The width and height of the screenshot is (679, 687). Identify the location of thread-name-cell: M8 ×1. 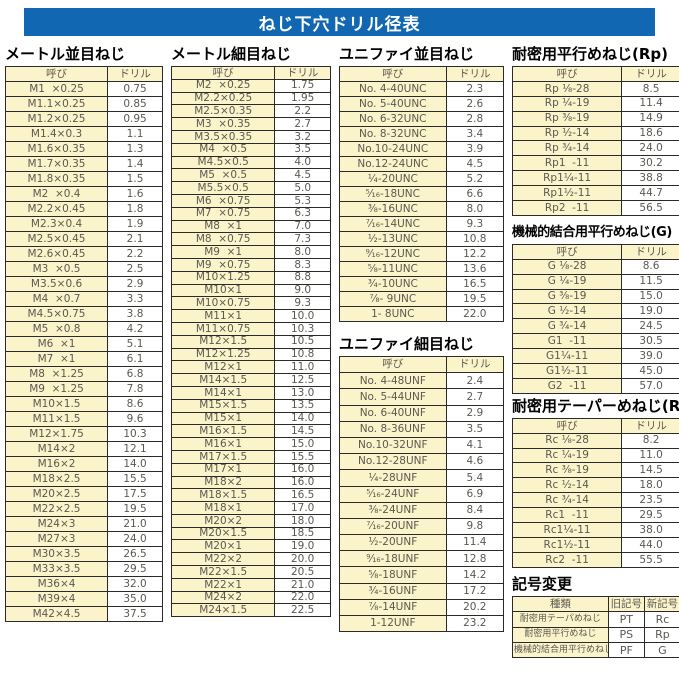
(223, 226).